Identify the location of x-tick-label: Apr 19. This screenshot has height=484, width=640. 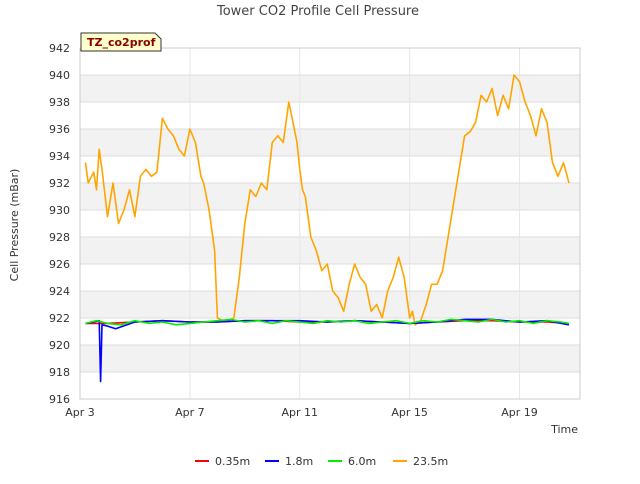
(519, 412).